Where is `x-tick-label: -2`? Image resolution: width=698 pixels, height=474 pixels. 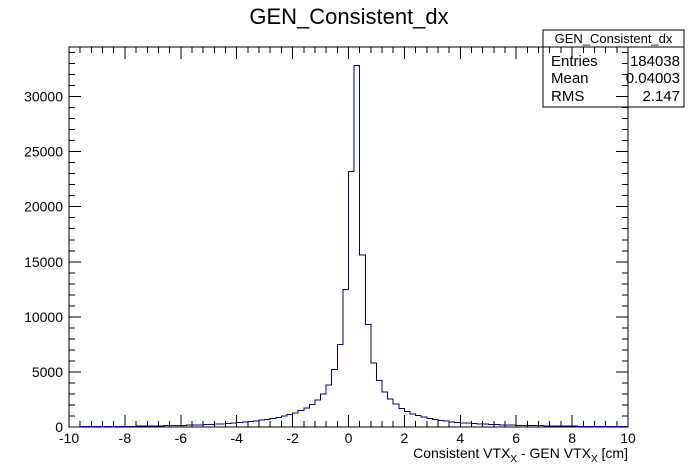 x-tick-label: -2 is located at coordinates (292, 438).